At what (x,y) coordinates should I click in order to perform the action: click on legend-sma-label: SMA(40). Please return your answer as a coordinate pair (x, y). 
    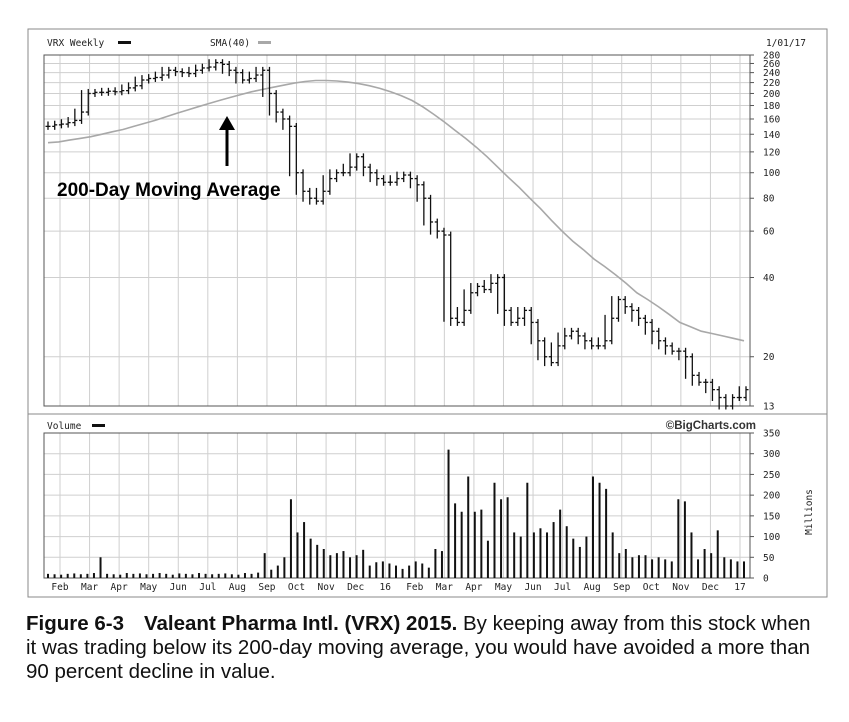
    Looking at the image, I should click on (230, 43).